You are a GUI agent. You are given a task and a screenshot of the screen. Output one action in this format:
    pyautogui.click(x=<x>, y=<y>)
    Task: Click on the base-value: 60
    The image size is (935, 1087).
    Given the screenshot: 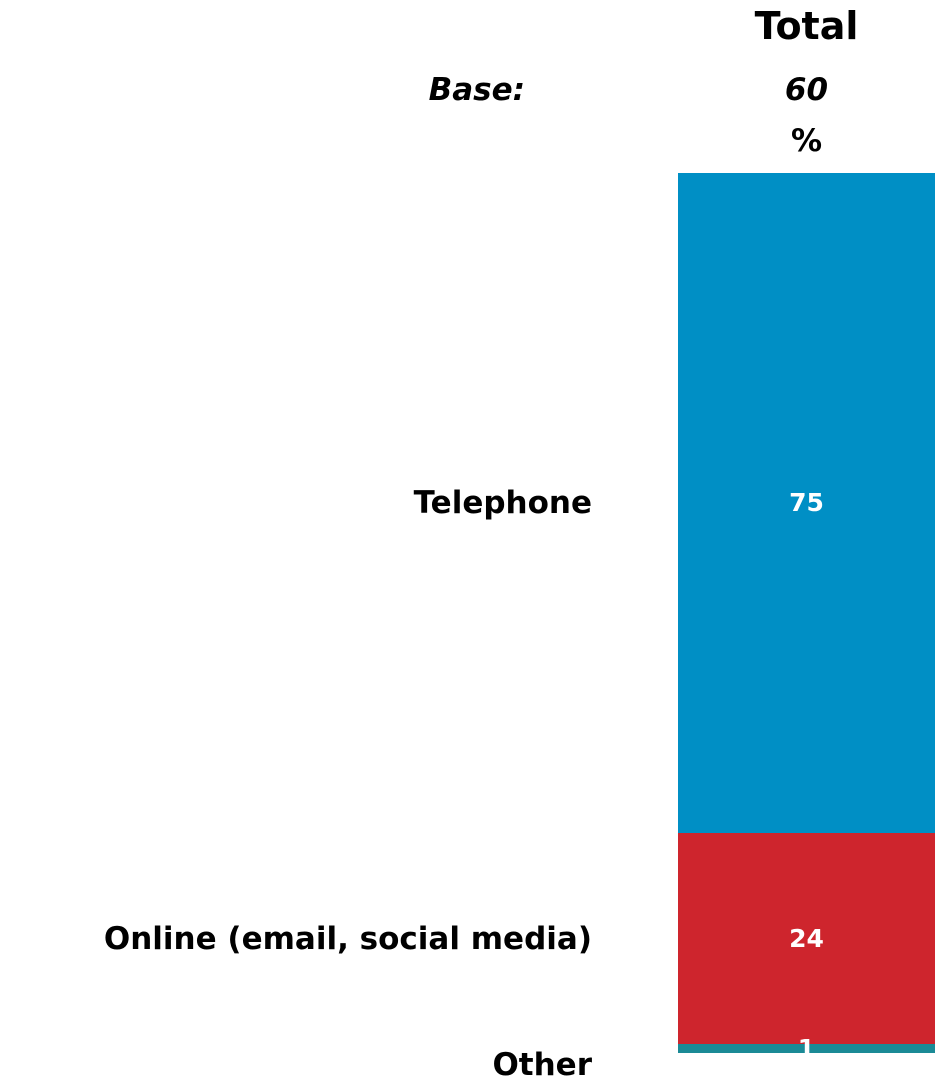 What is the action you would take?
    pyautogui.click(x=806, y=90)
    